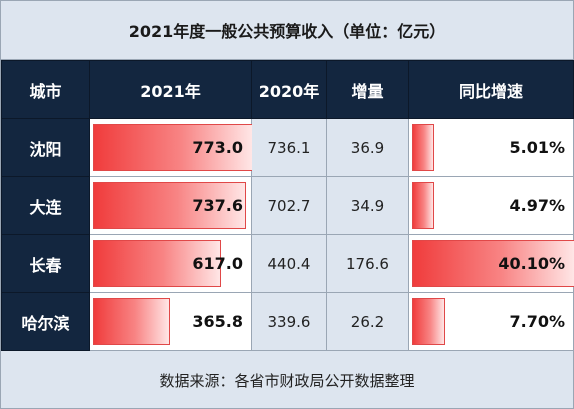 This screenshot has width=574, height=409. Describe the element at coordinates (537, 147) in the screenshot. I see `growth-value: 5.01%` at that location.